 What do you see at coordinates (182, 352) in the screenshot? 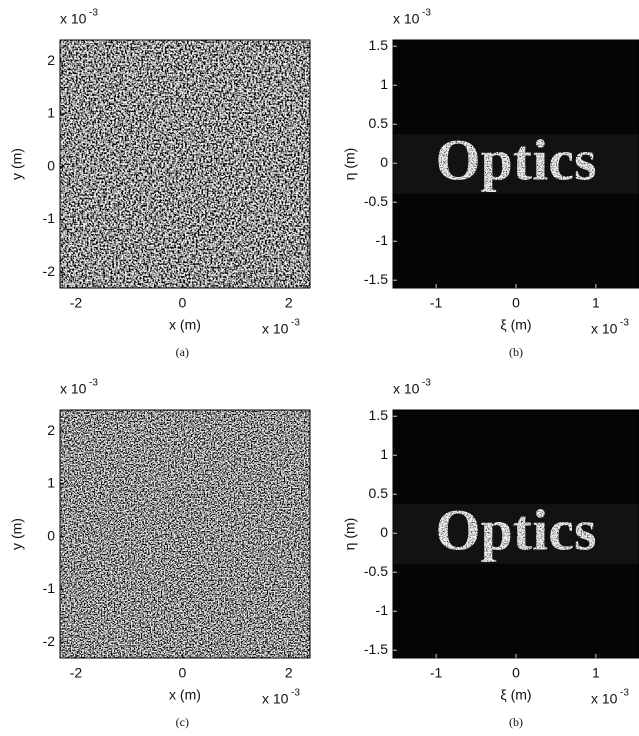
I see `caption: (a)` at bounding box center [182, 352].